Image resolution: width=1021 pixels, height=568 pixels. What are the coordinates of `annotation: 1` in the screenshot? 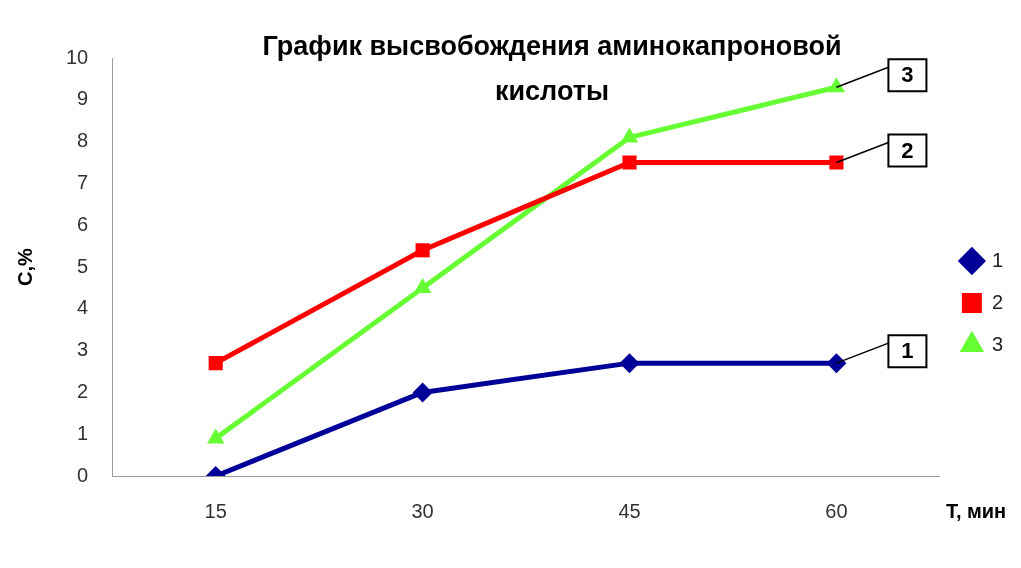 It's located at (907, 351).